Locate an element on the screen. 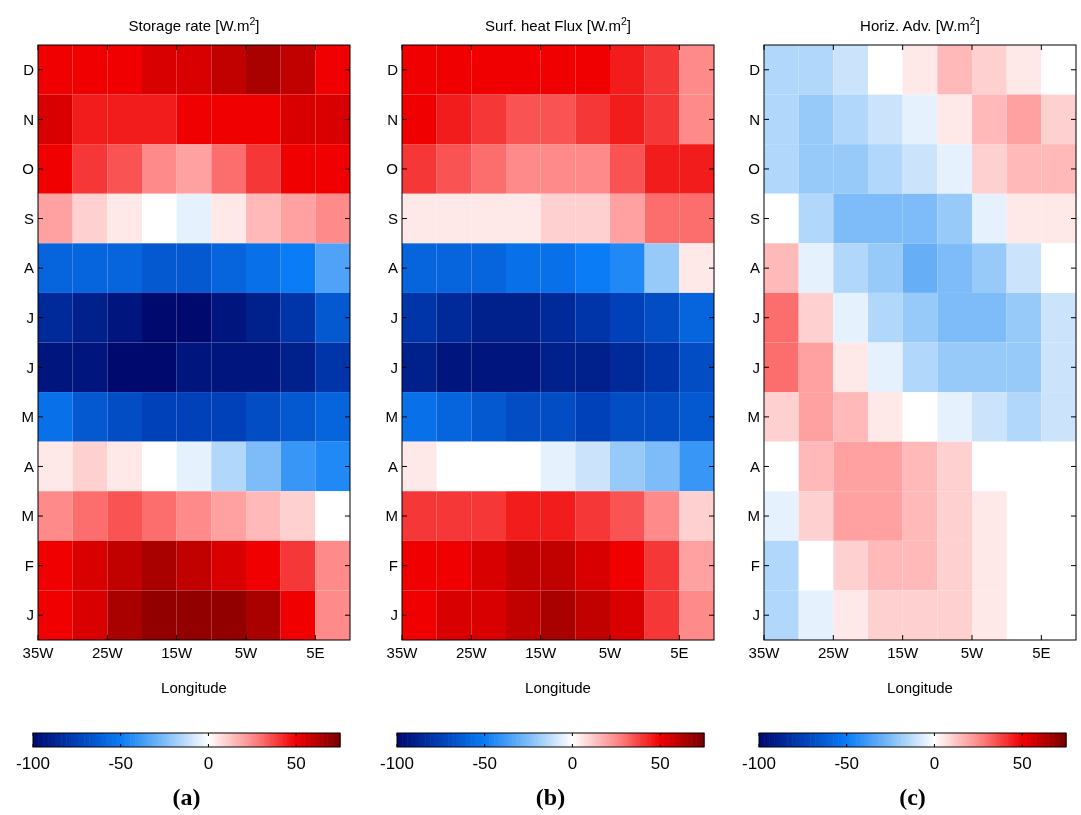 Image resolution: width=1081 pixels, height=815 pixels. text: (c) is located at coordinates (912, 797).